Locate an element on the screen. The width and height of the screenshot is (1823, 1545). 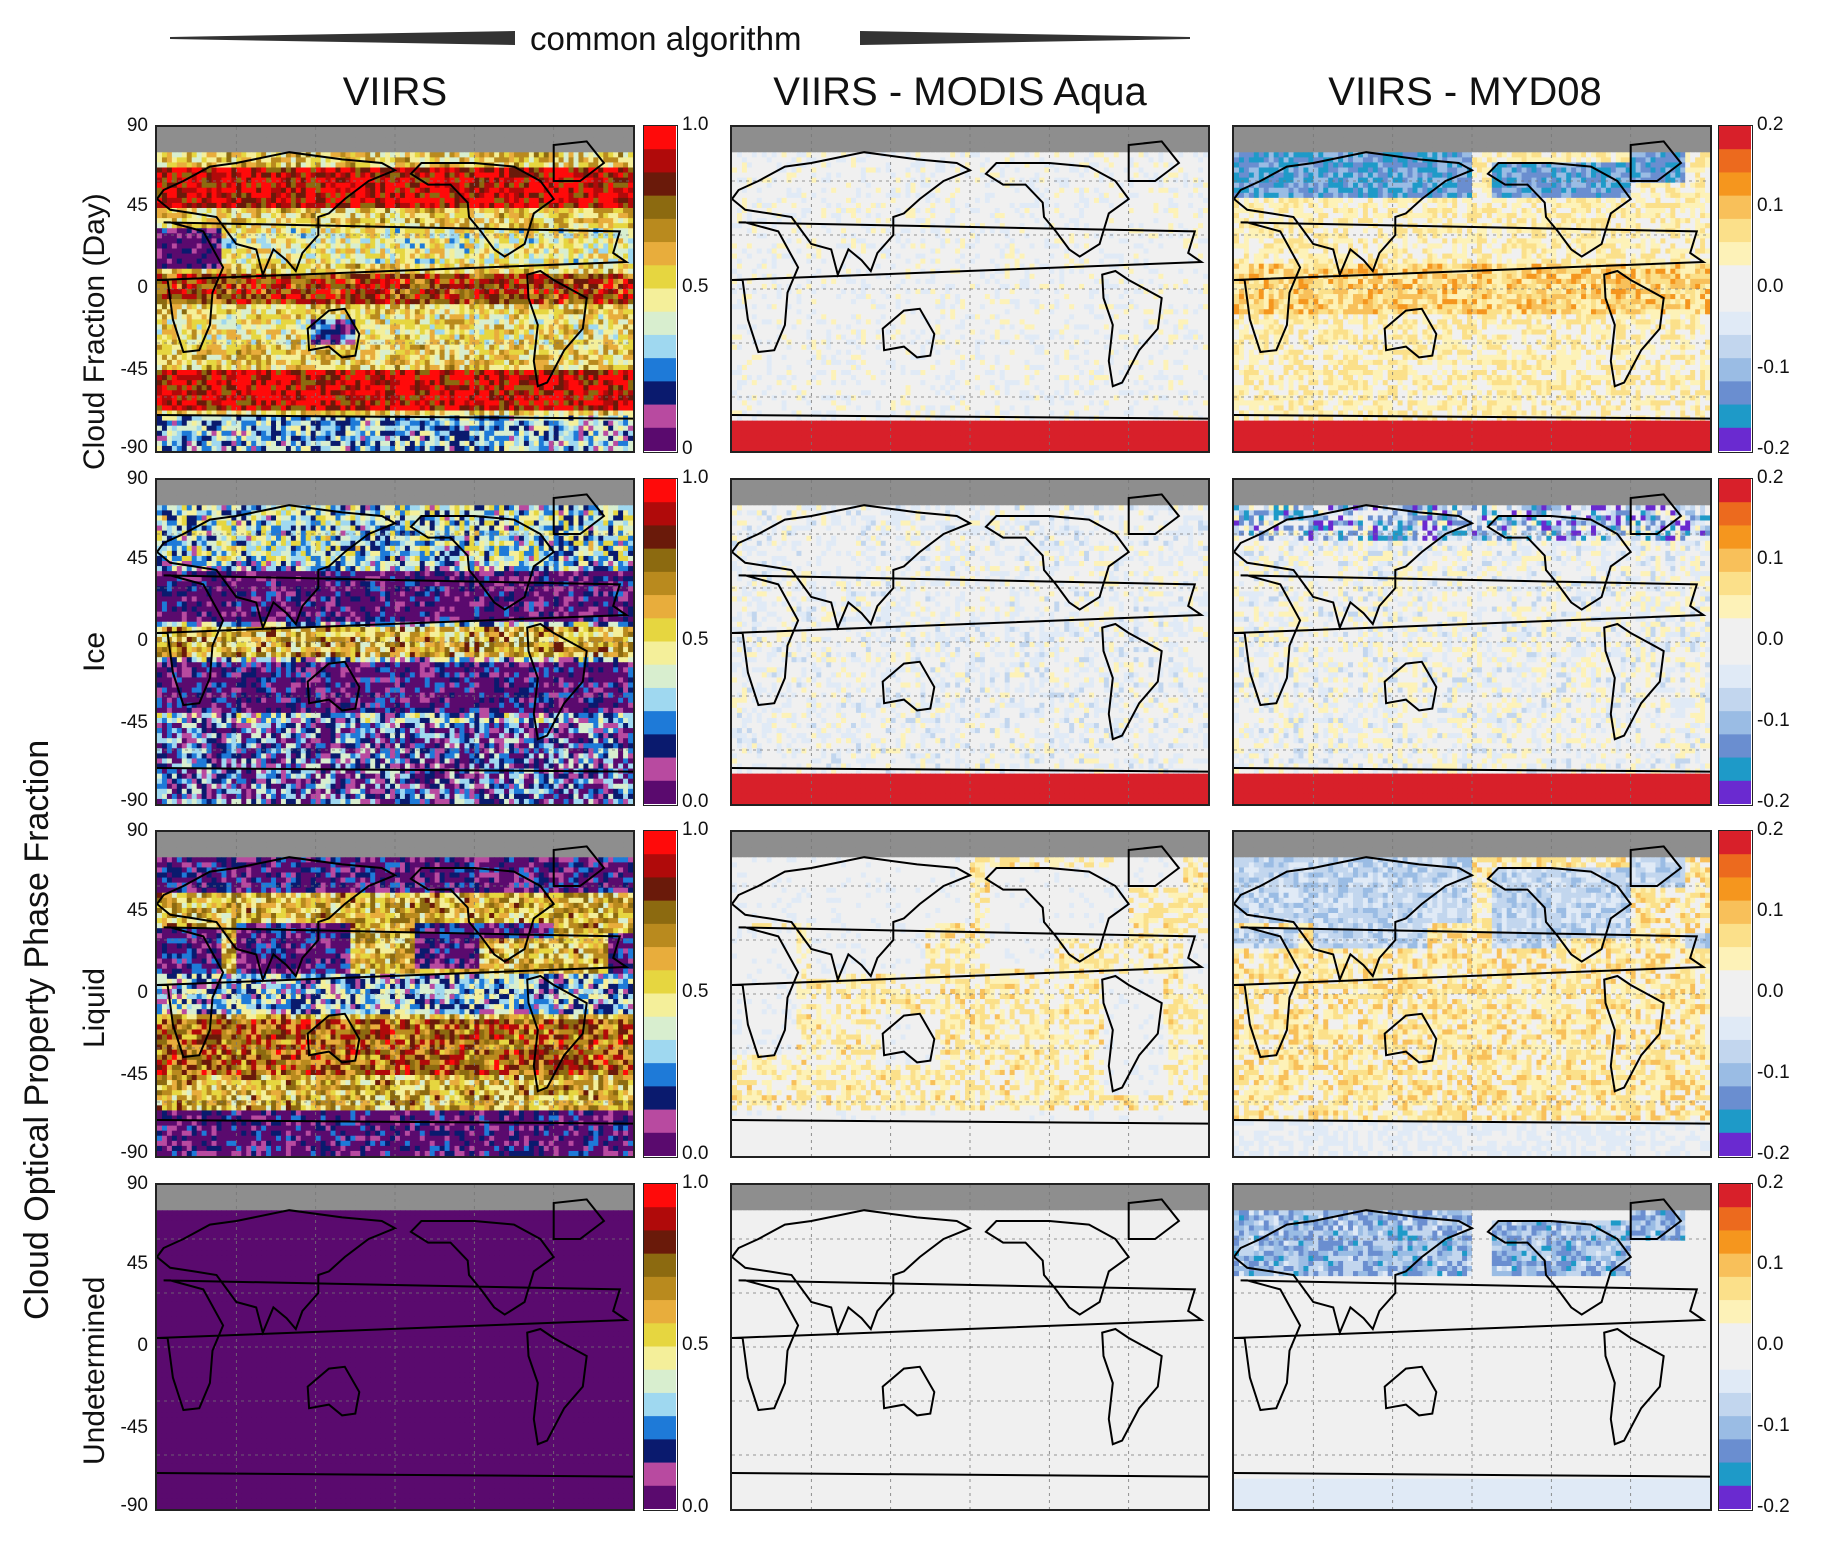
column-title-viirs-myd08: VIIRS - MYD08 is located at coordinates (1465, 92).